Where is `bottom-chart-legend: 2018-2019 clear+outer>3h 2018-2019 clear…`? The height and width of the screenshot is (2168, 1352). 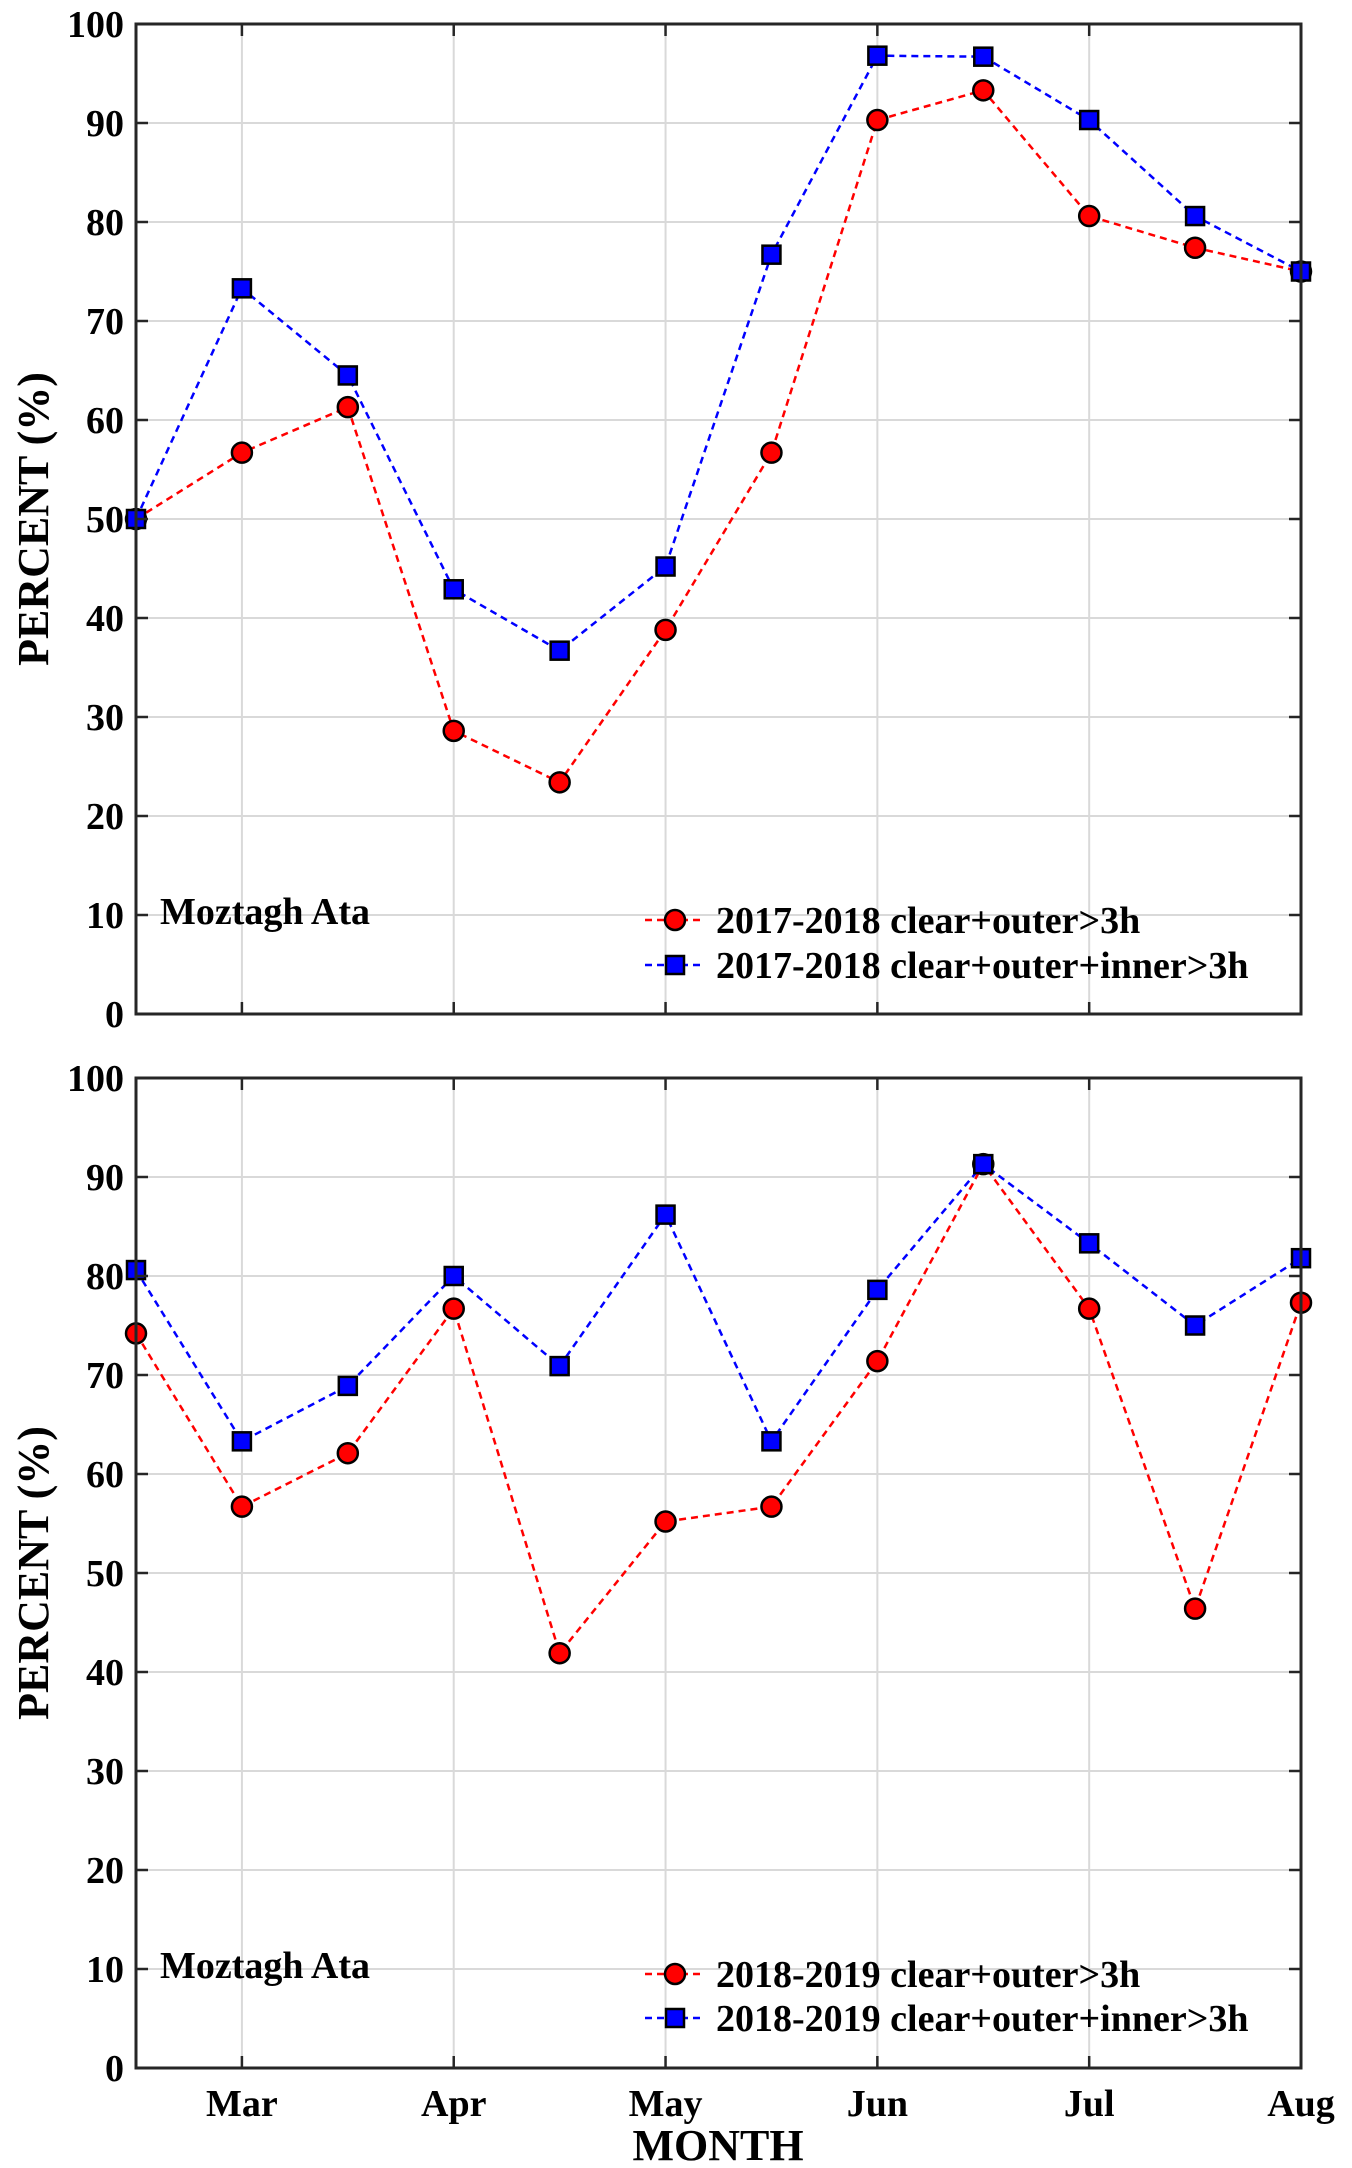
bottom-chart-legend: 2018-2019 clear+outer>3h 2018-2019 clear… is located at coordinates (946, 1997).